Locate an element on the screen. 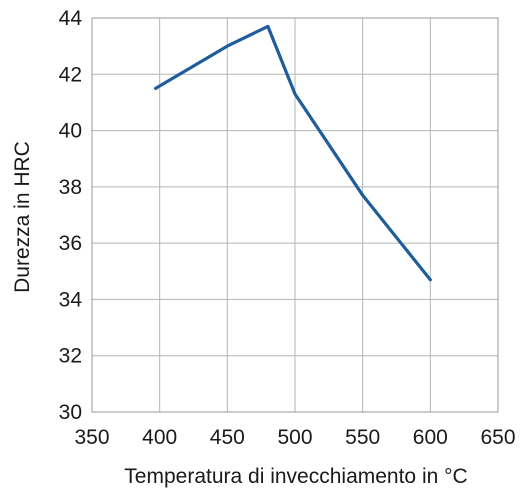  y-tick-label: 44 is located at coordinates (71, 18).